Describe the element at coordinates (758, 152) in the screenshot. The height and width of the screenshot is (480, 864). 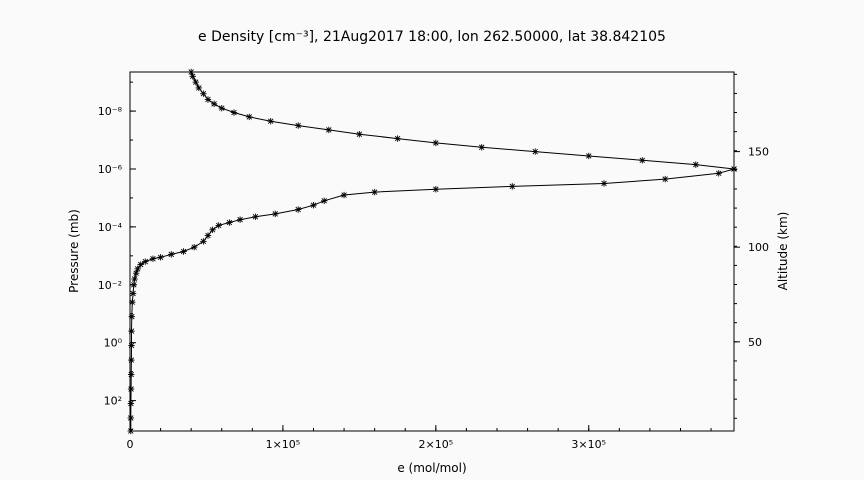
I see `y2-tick-label: 150` at that location.